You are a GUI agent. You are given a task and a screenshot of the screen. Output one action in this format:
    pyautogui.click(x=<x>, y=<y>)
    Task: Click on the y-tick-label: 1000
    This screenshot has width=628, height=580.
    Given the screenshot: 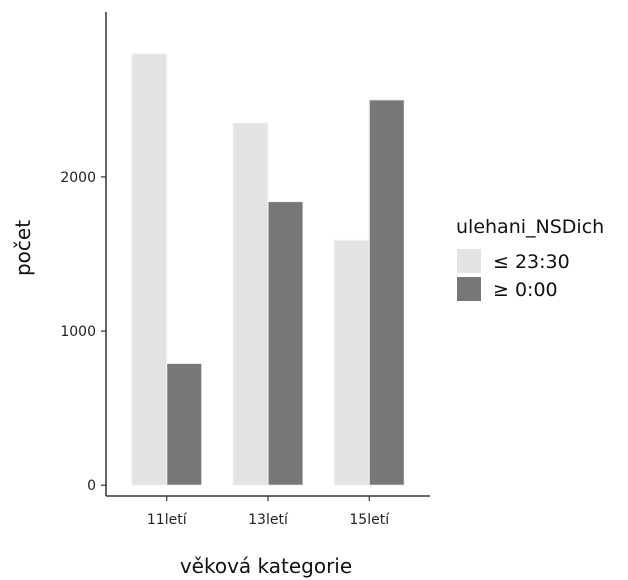 What is the action you would take?
    pyautogui.click(x=78, y=332)
    